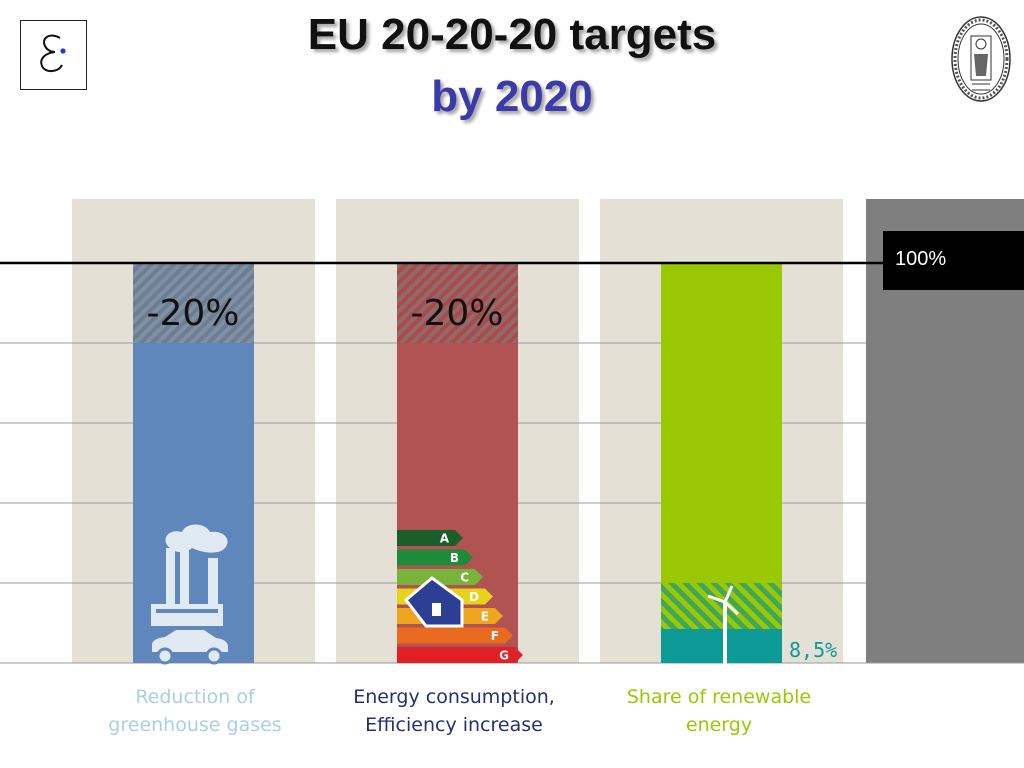 This screenshot has height=768, width=1024. I want to click on energy-class-letter: G, so click(504, 656).